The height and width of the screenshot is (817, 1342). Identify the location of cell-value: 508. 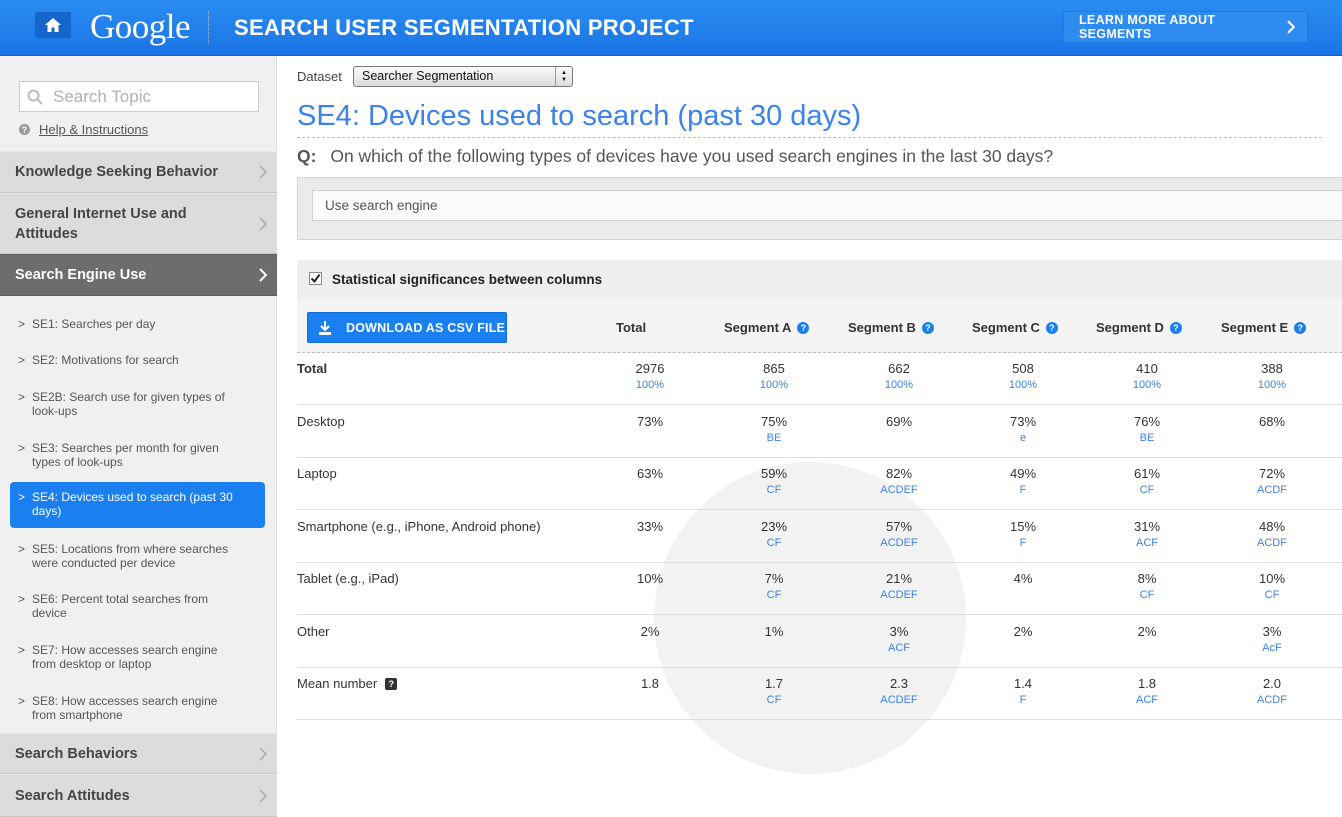
(1023, 368).